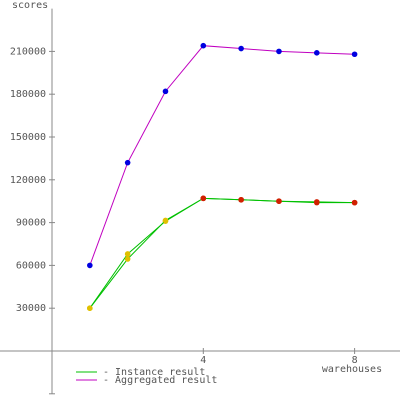 The width and height of the screenshot is (400, 400). Describe the element at coordinates (154, 372) in the screenshot. I see `legend-label: - Instance result` at that location.